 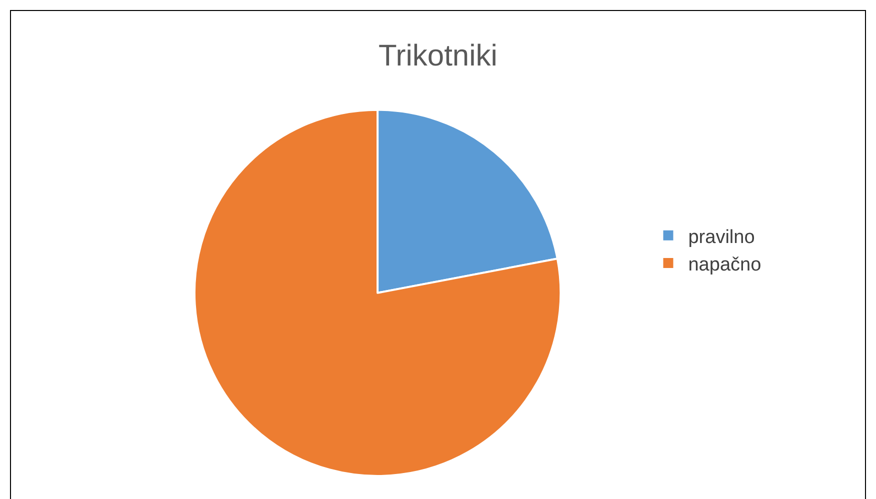 I want to click on legend-label: pravilno, so click(x=721, y=237).